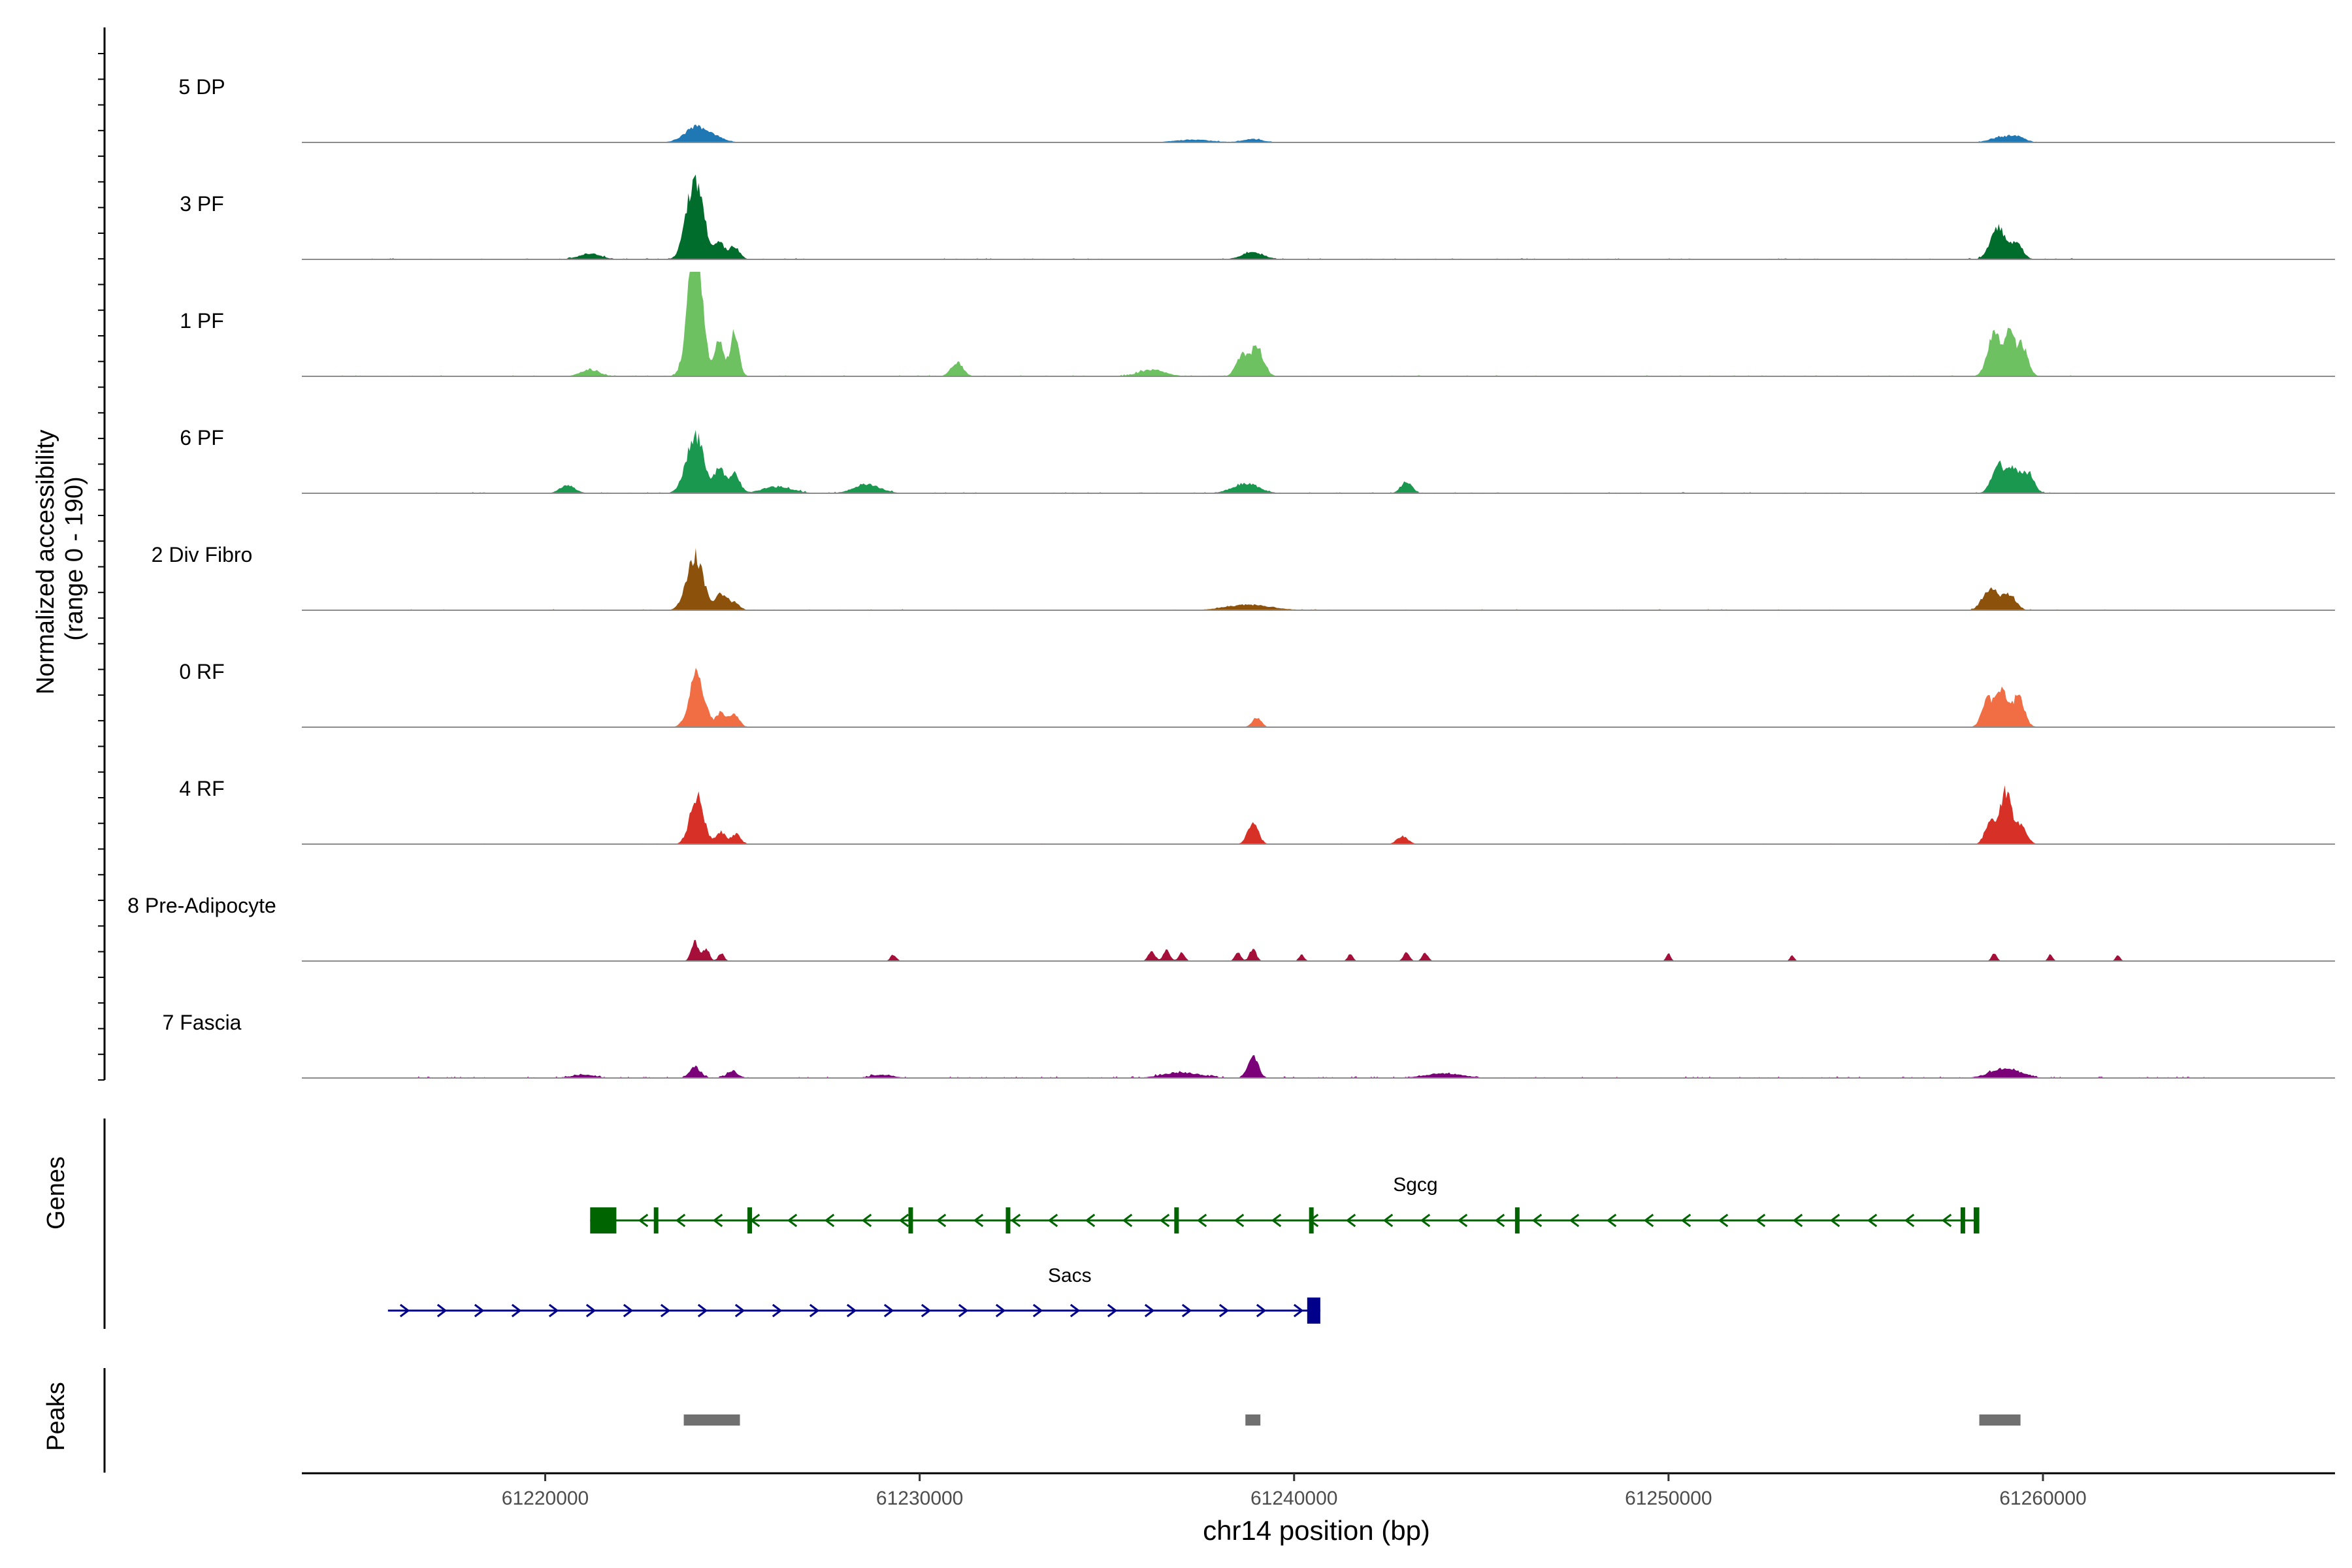 This screenshot has width=2352, height=1568. What do you see at coordinates (919, 1498) in the screenshot?
I see `x-tick-label: 61230000` at bounding box center [919, 1498].